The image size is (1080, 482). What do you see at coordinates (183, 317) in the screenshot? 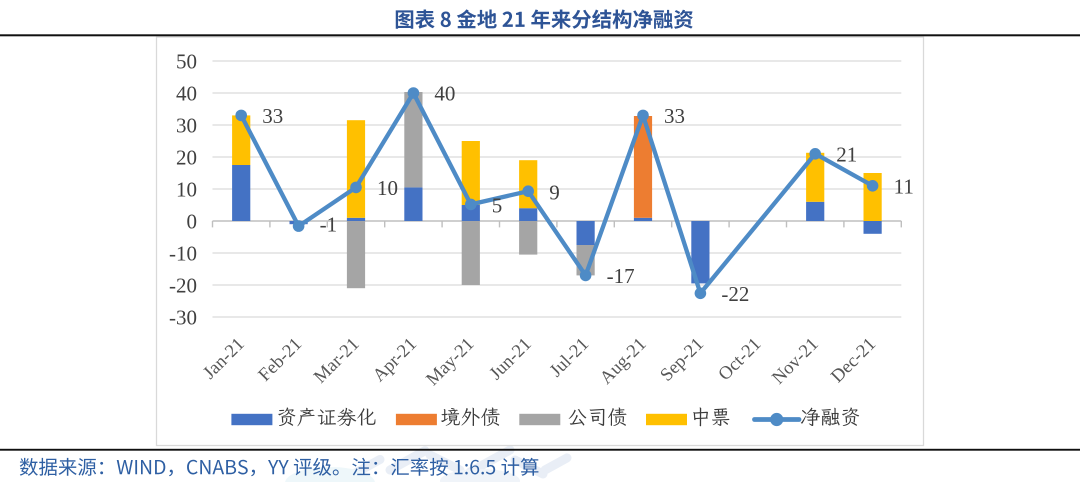
I see `svg-text: -30` at bounding box center [183, 317].